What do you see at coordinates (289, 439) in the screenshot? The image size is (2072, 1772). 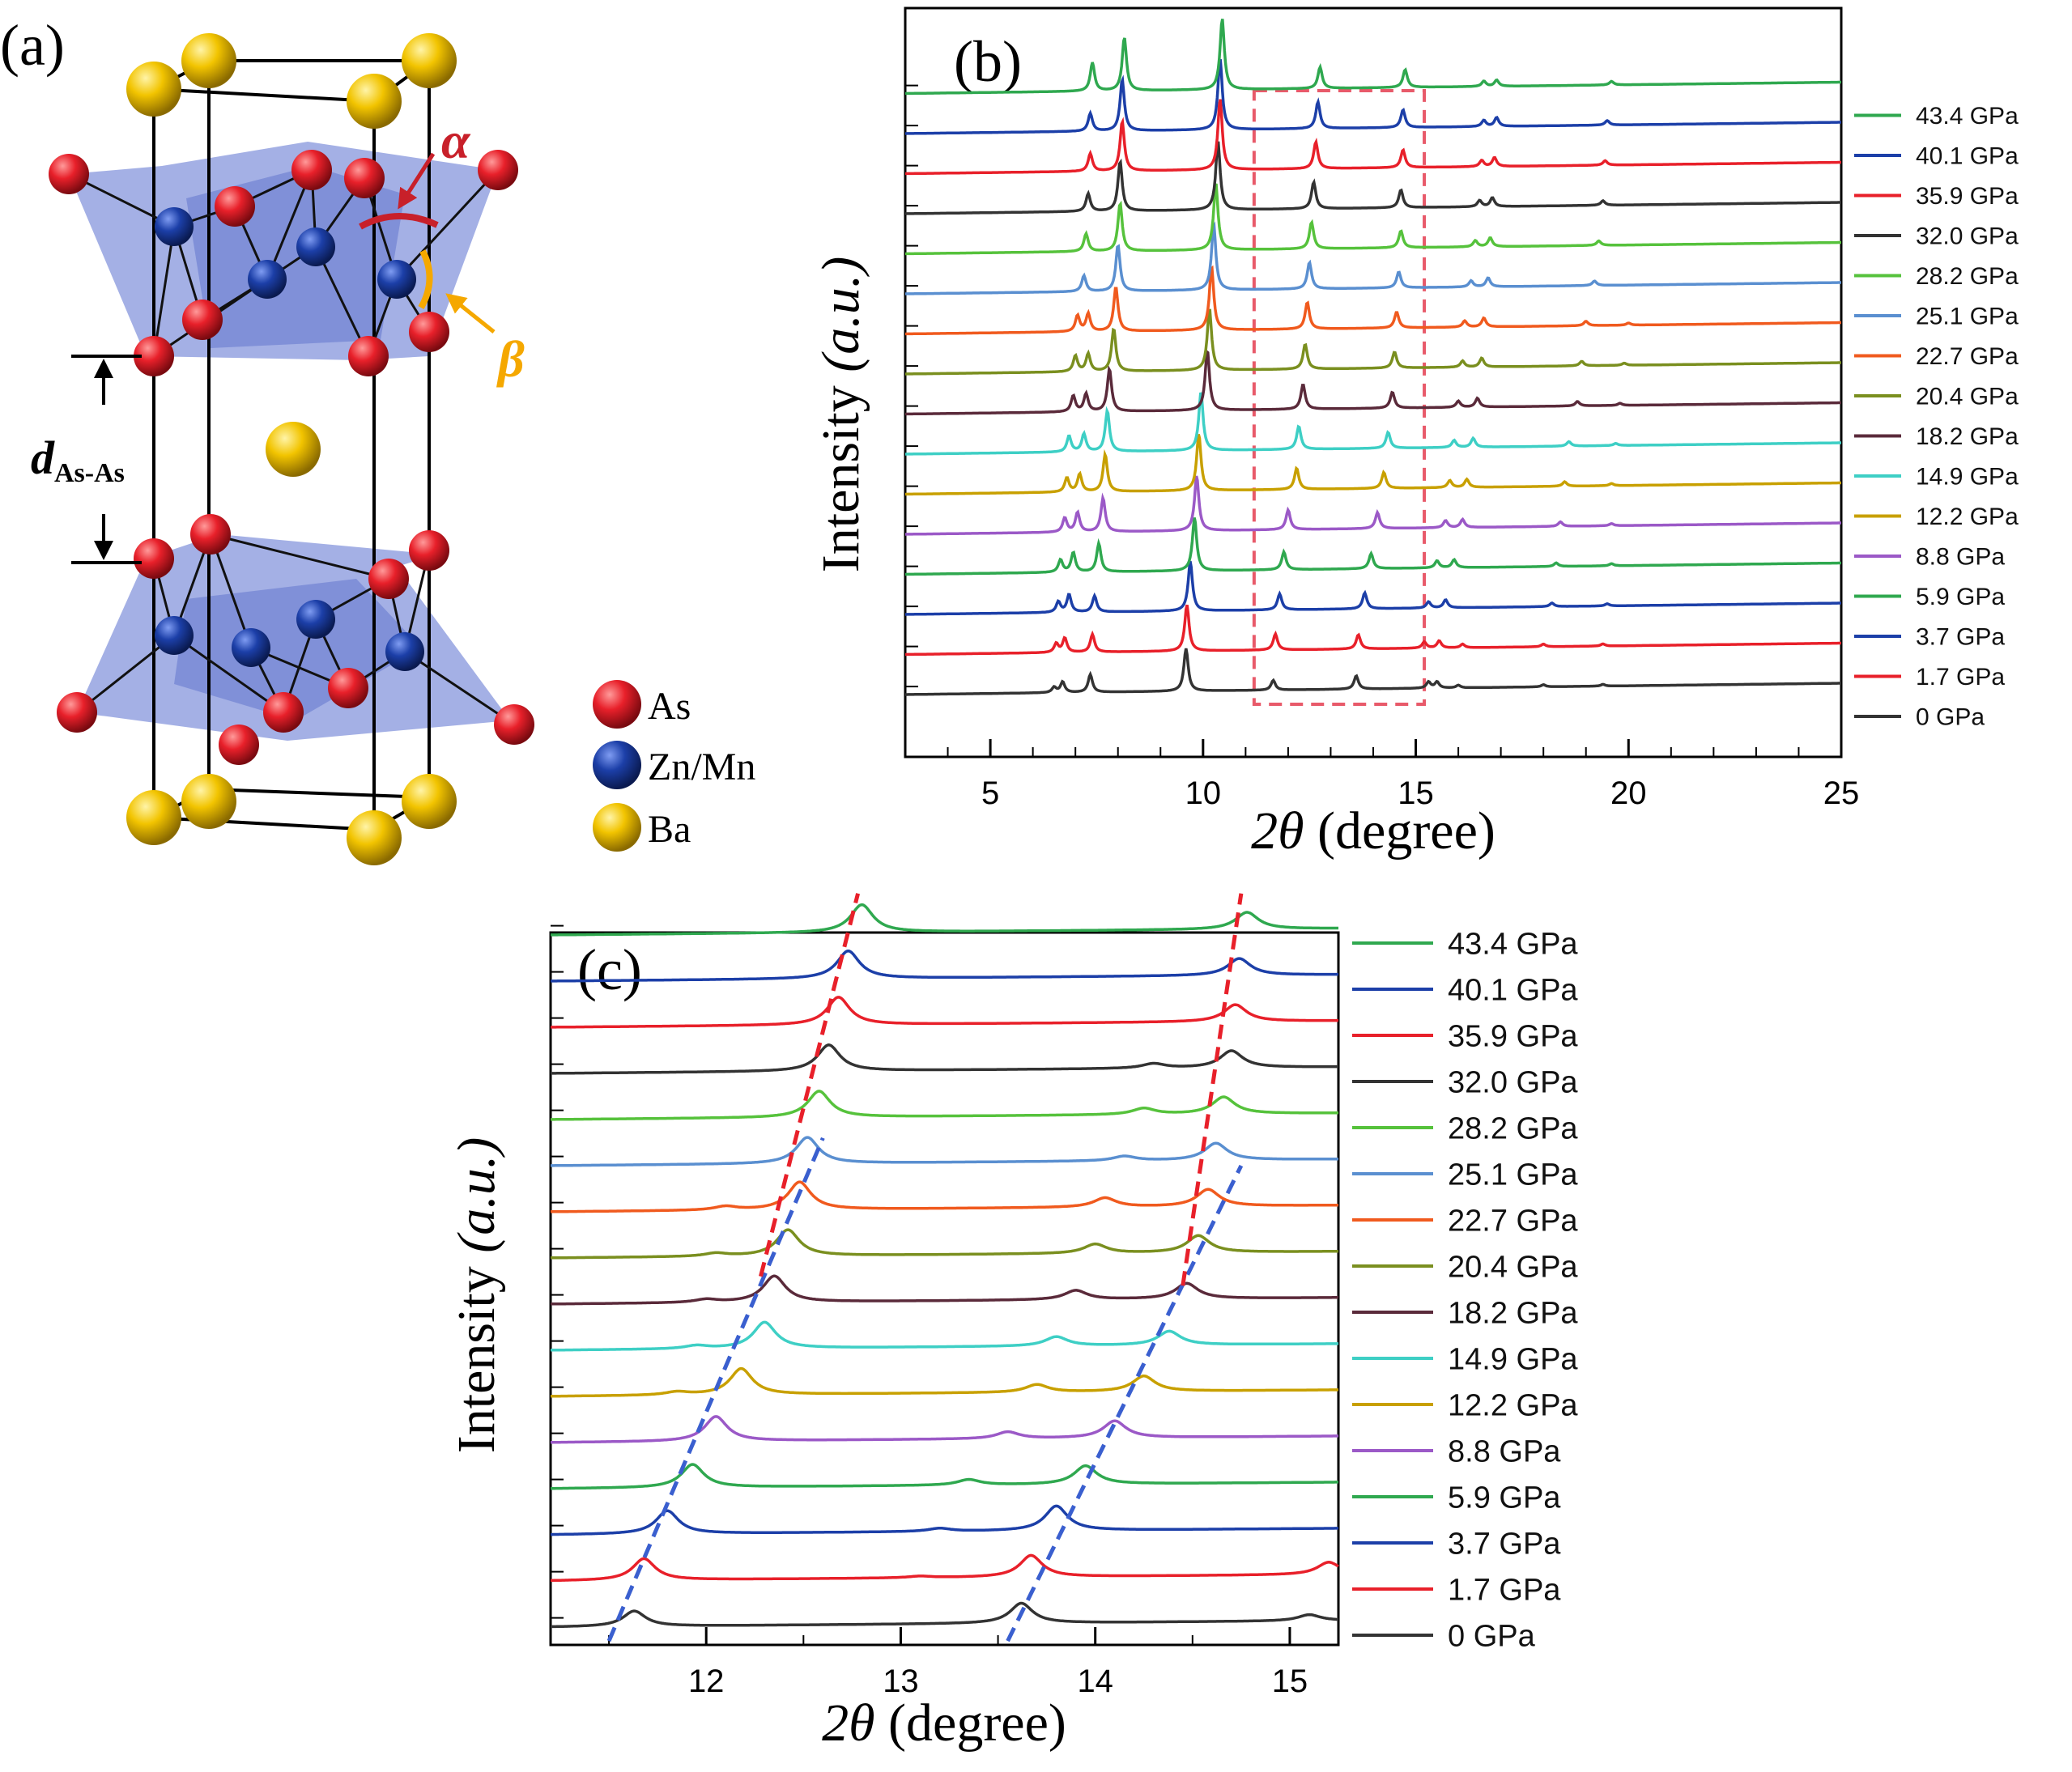 I see `zn-mn-atoms` at bounding box center [289, 439].